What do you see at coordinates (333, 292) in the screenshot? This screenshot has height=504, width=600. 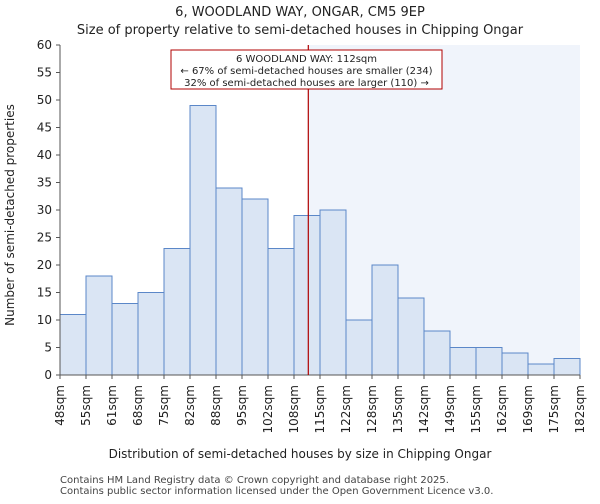 I see `bar-115sqm` at bounding box center [333, 292].